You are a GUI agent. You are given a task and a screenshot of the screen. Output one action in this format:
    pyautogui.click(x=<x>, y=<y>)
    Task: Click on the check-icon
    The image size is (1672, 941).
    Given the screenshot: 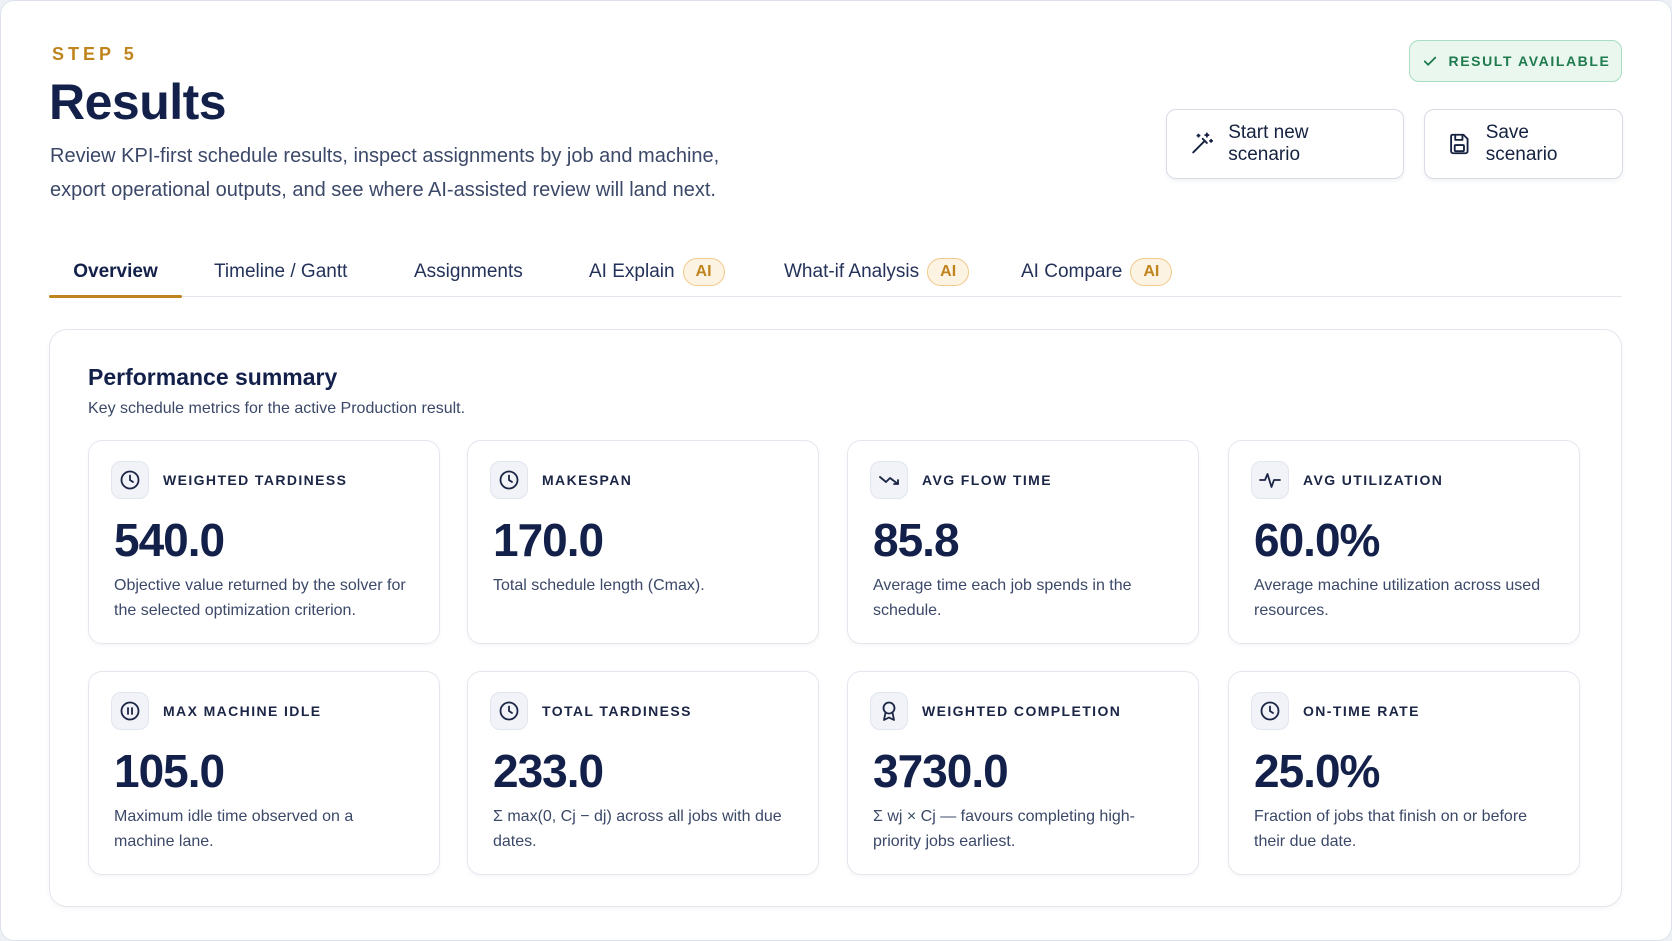 What is the action you would take?
    pyautogui.click(x=1429, y=61)
    